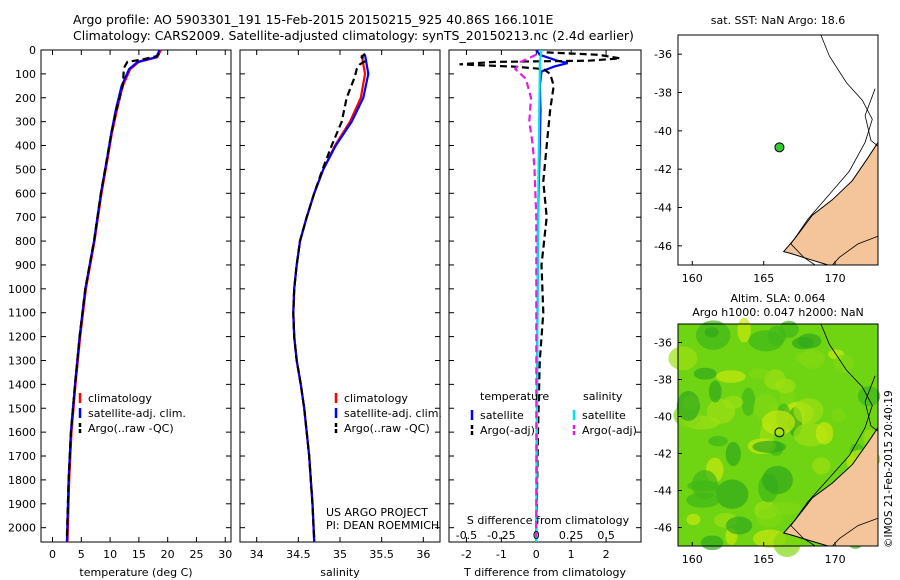 The height and width of the screenshot is (580, 900). Describe the element at coordinates (507, 430) in the screenshot. I see `difference-legend-label: Argo(-adj)` at that location.